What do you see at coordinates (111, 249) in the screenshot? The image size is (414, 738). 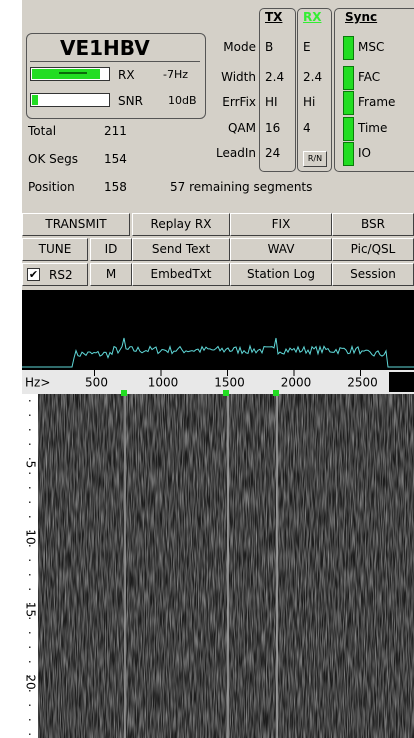 I see `button: ID` at bounding box center [111, 249].